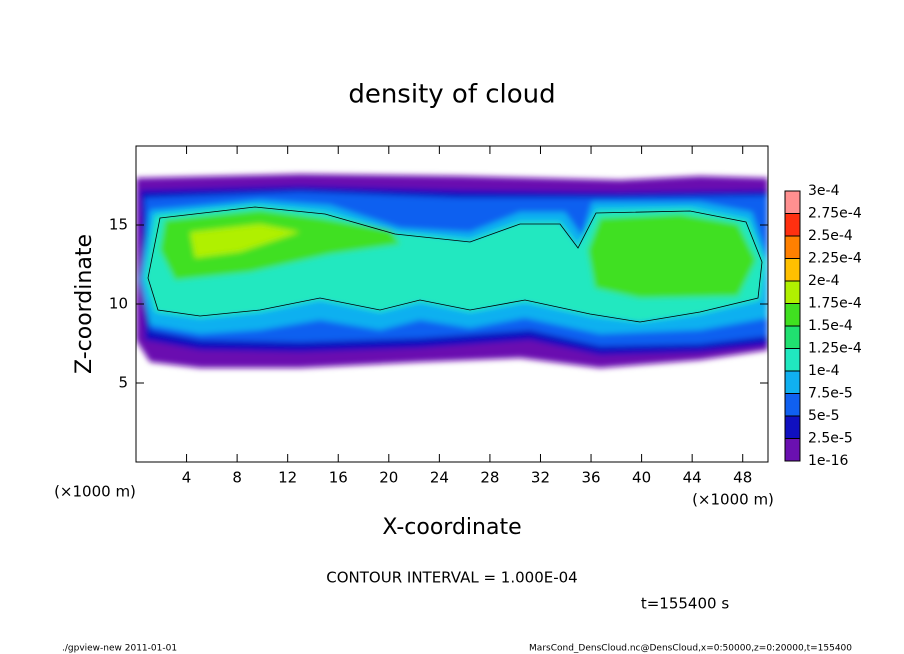  What do you see at coordinates (451, 527) in the screenshot?
I see `x-axis-label: X-coordinate` at bounding box center [451, 527].